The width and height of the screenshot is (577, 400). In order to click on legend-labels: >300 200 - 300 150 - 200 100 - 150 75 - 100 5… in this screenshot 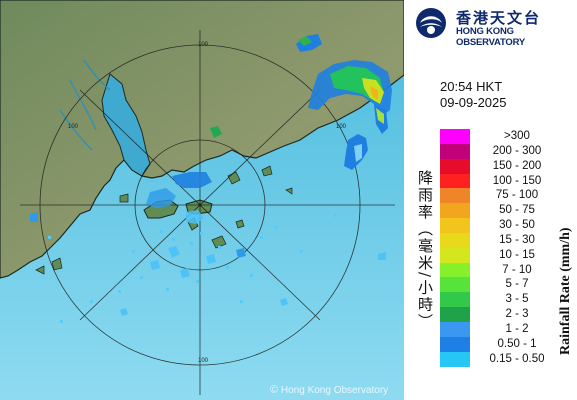, I will do `click(517, 248)`.